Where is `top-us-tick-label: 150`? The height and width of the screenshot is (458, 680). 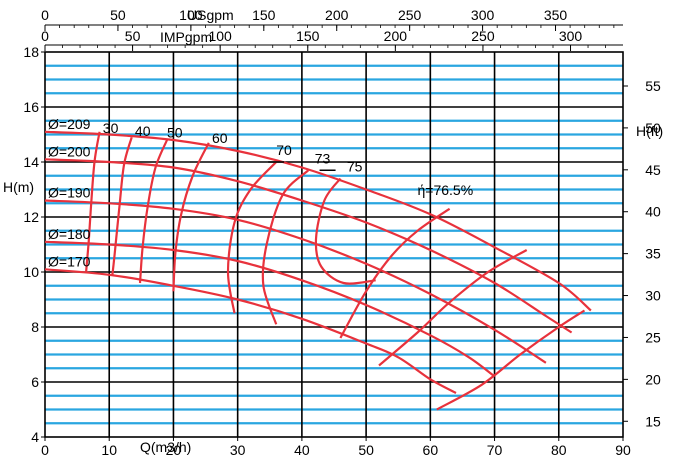
top-us-tick-label: 150 is located at coordinates (264, 15).